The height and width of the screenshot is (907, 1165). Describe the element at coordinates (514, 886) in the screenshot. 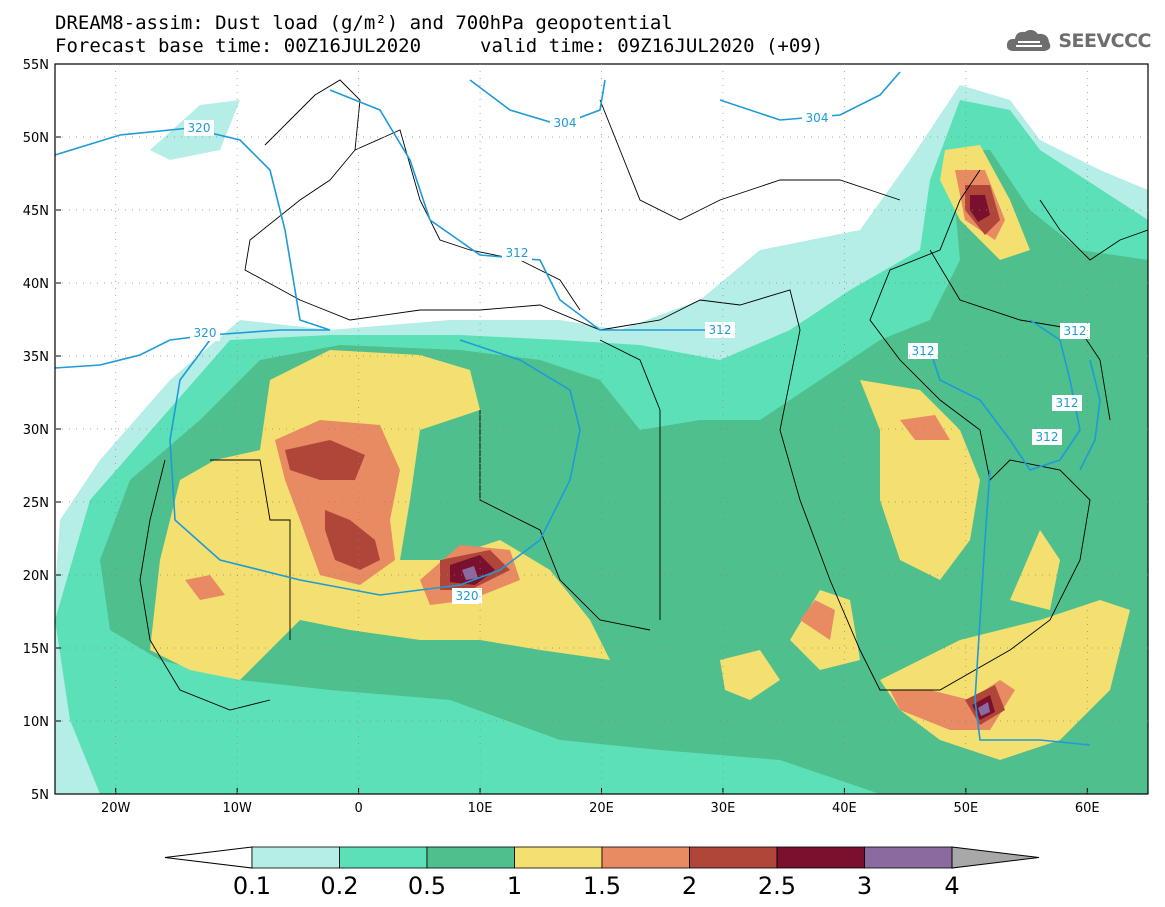

I see `colorbar-label: 1` at that location.